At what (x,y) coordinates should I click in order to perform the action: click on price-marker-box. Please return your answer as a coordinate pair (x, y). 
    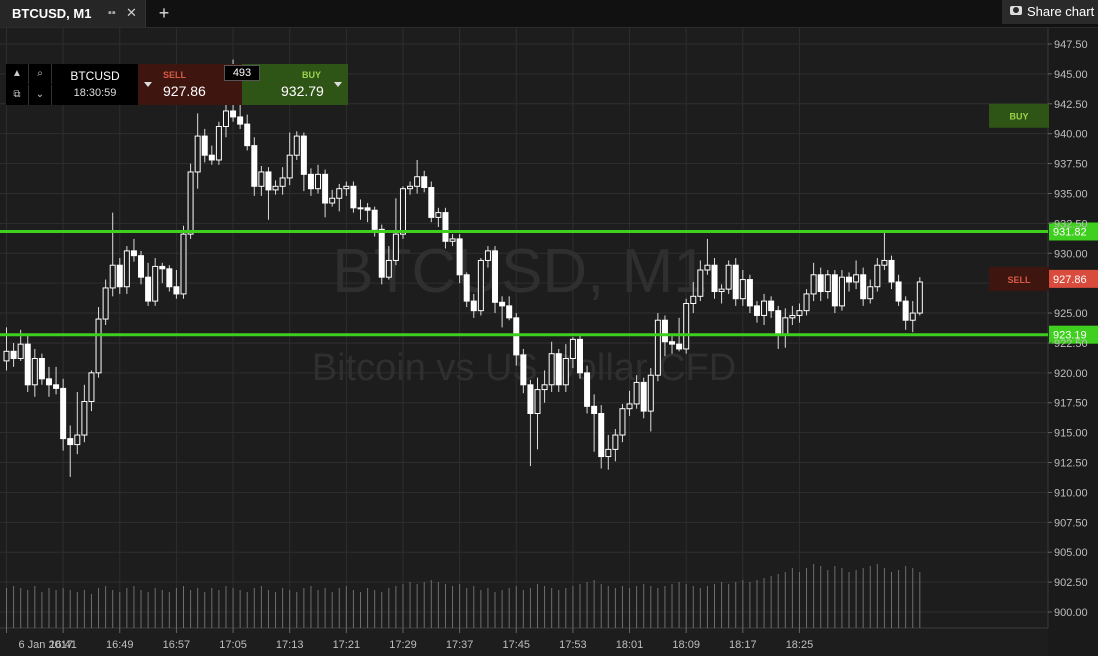
    Looking at the image, I should click on (1019, 278).